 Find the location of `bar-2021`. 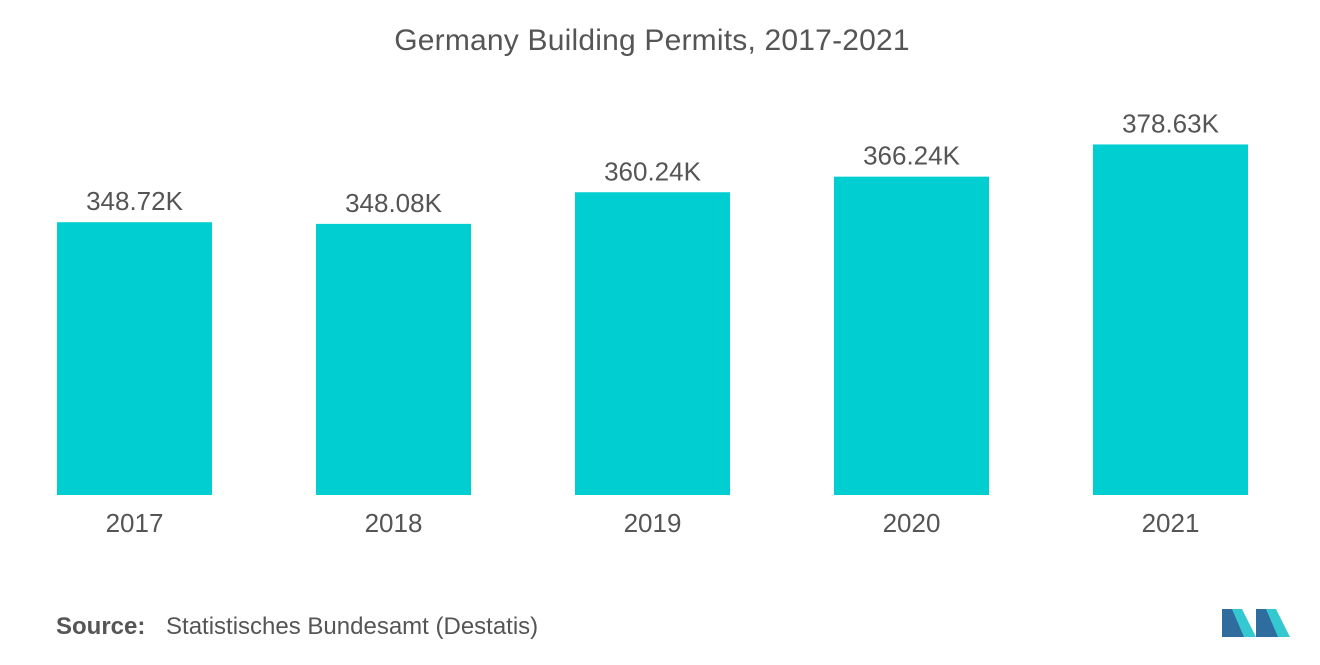

bar-2021 is located at coordinates (1170, 319).